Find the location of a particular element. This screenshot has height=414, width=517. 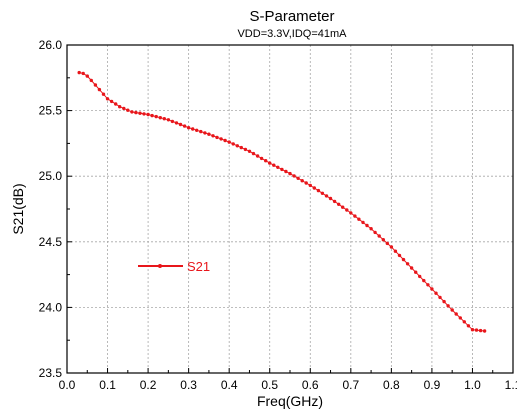

x-tick-label: 0.6 is located at coordinates (310, 385).